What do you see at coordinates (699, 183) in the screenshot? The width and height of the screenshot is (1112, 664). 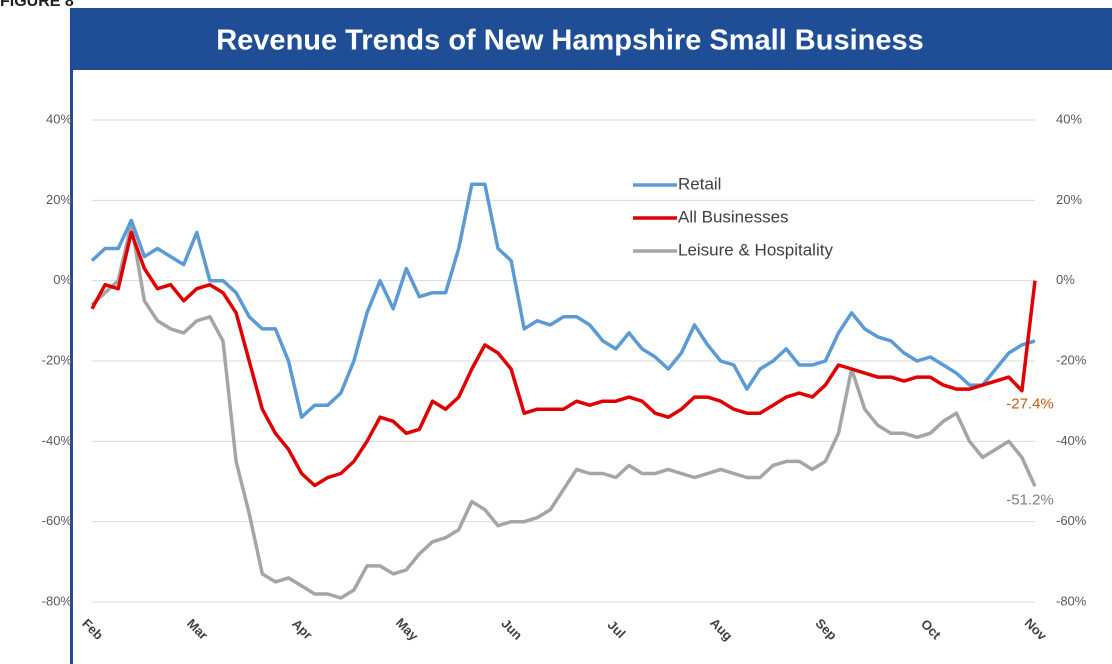 I see `legend-label: Retail` at bounding box center [699, 183].